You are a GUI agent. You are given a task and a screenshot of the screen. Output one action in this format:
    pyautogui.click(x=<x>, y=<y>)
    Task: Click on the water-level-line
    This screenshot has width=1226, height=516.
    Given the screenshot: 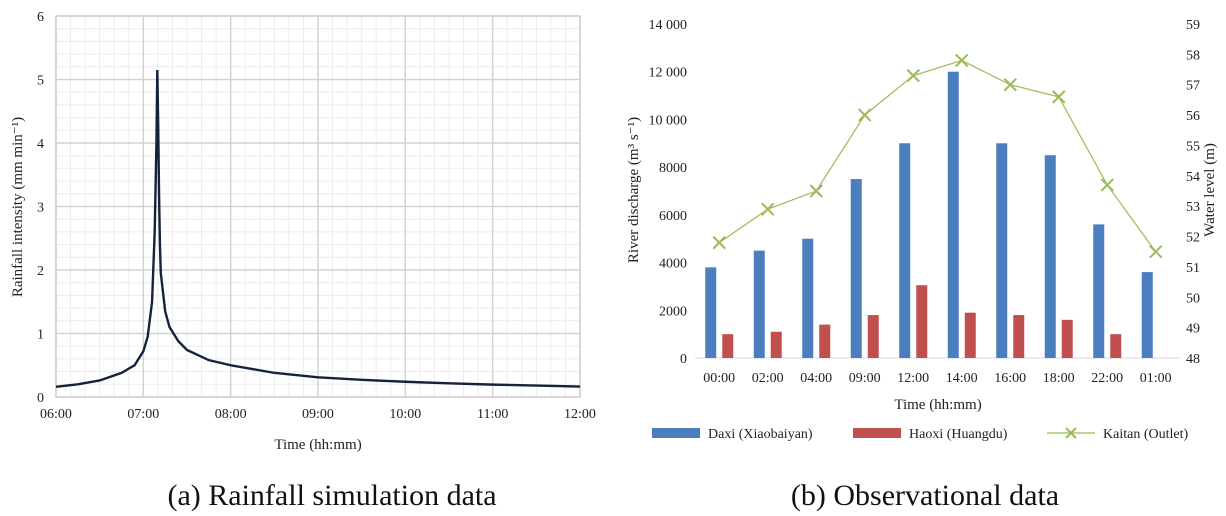 What is the action you would take?
    pyautogui.click(x=937, y=156)
    